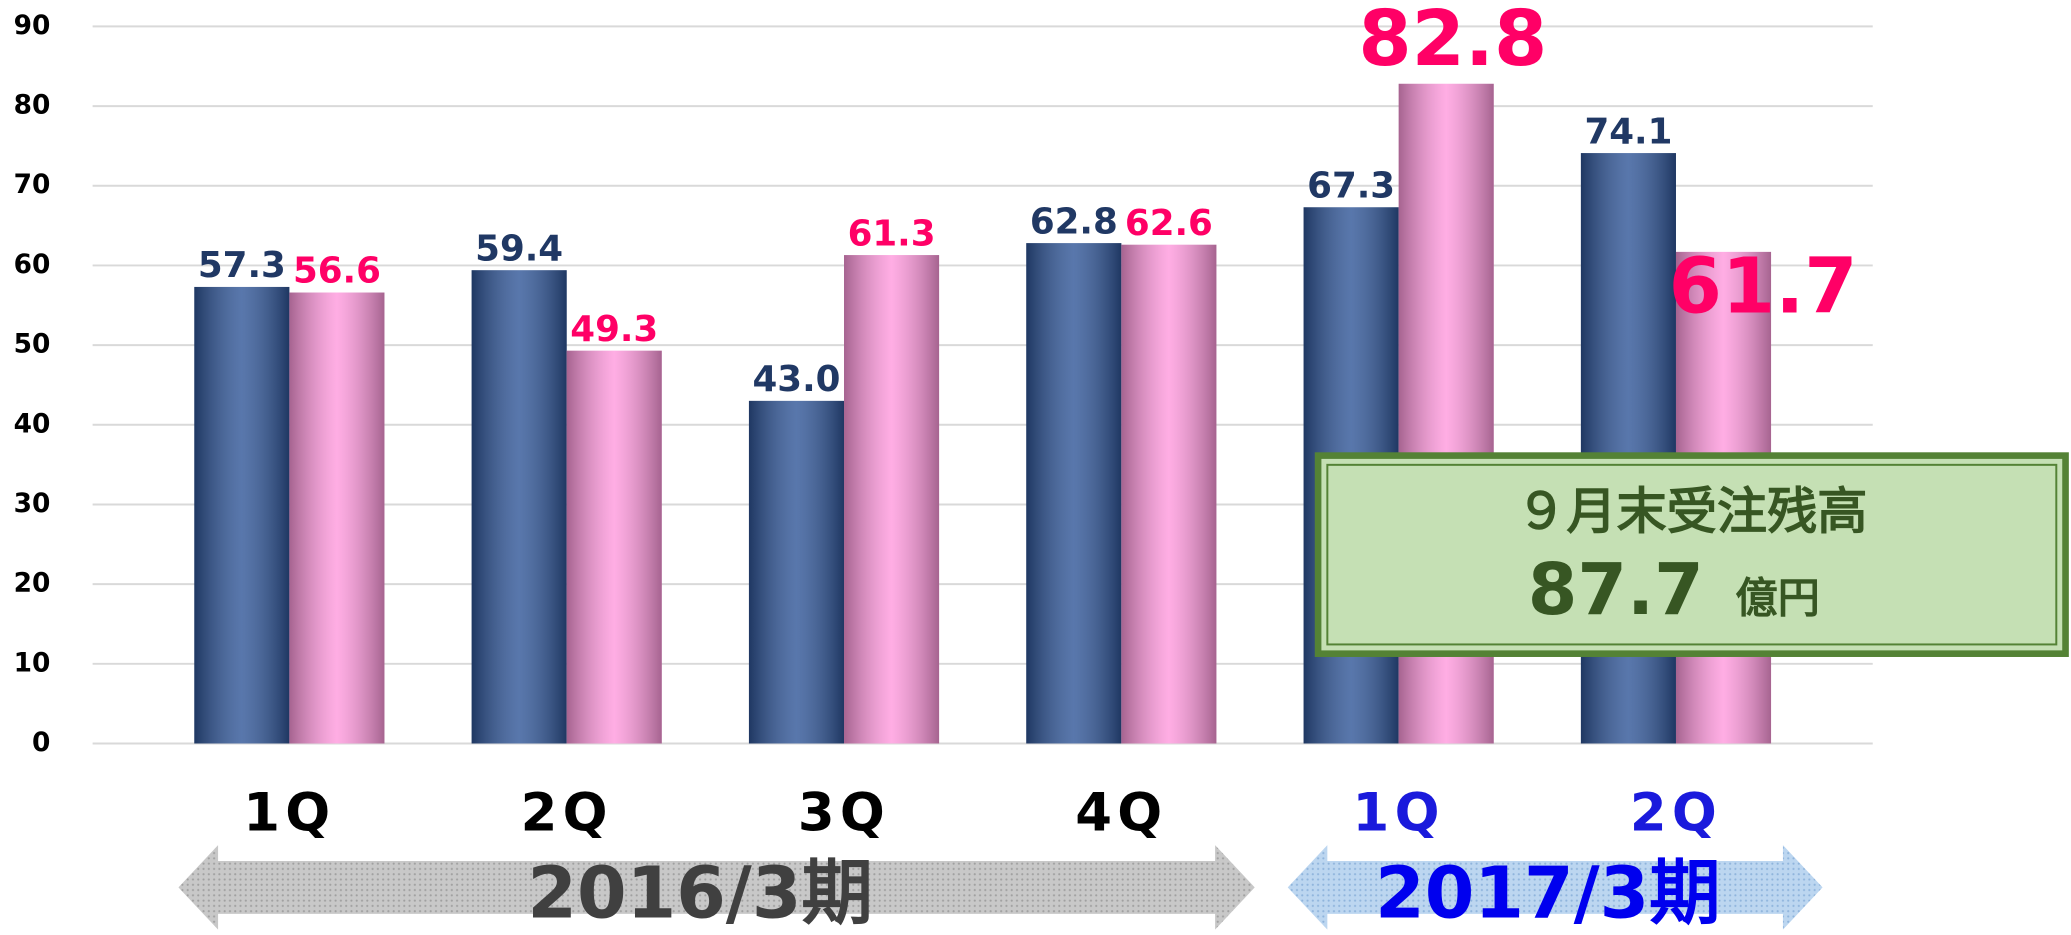 The image size is (2071, 935). Describe the element at coordinates (797, 379) in the screenshot. I see `data-label: 43.0` at that location.